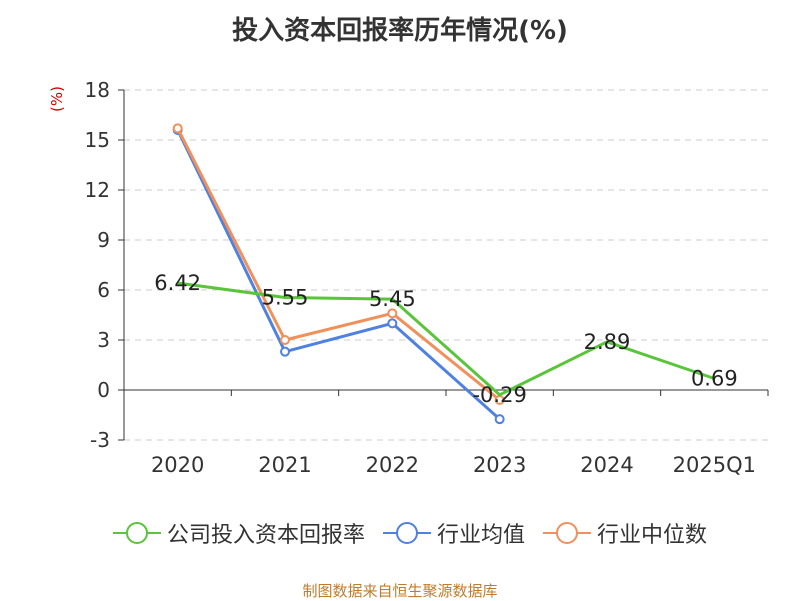 The height and width of the screenshot is (601, 800). I want to click on data-label: 6.42, so click(177, 283).